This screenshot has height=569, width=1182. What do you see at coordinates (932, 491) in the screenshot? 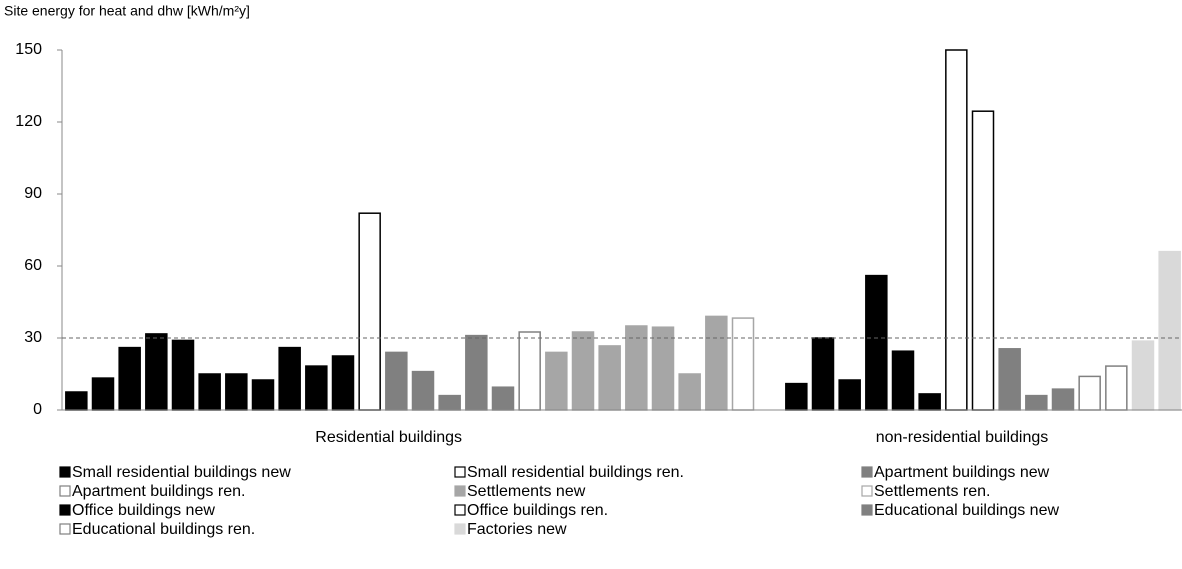
I see `legend-label: Settlements ren.` at bounding box center [932, 491].